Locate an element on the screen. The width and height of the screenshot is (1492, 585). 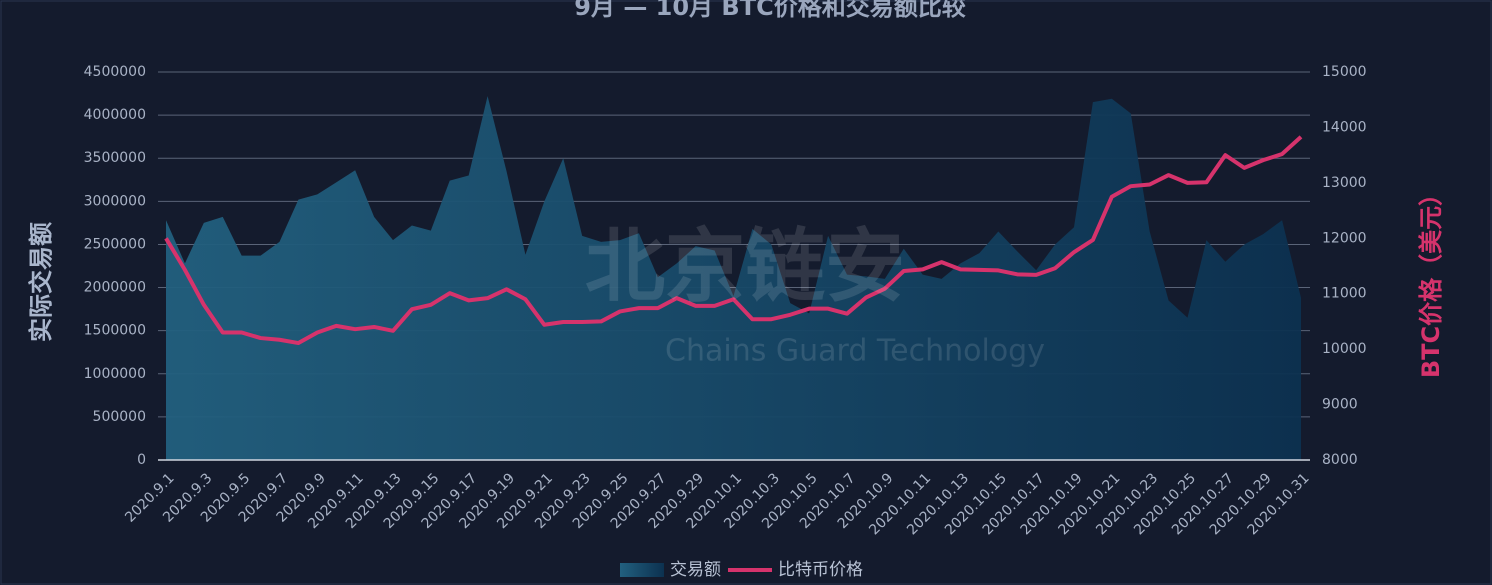
y-tick-label: 2000000 is located at coordinates (115, 288).